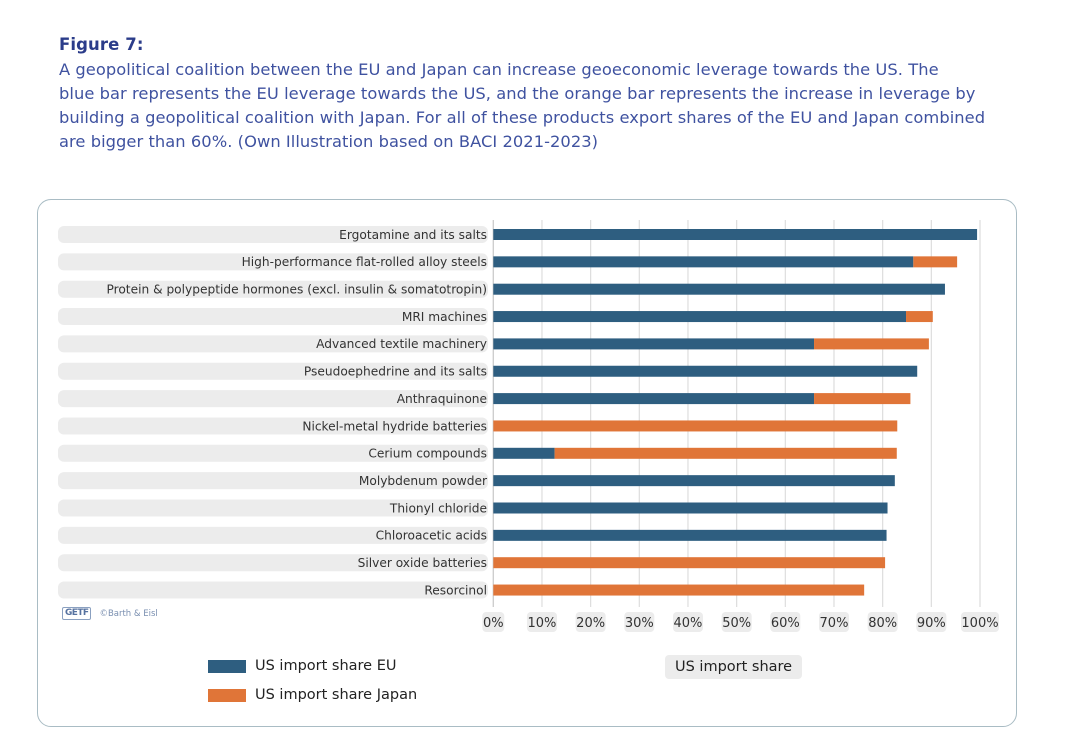  I want to click on x-tick-label: 70%, so click(834, 623).